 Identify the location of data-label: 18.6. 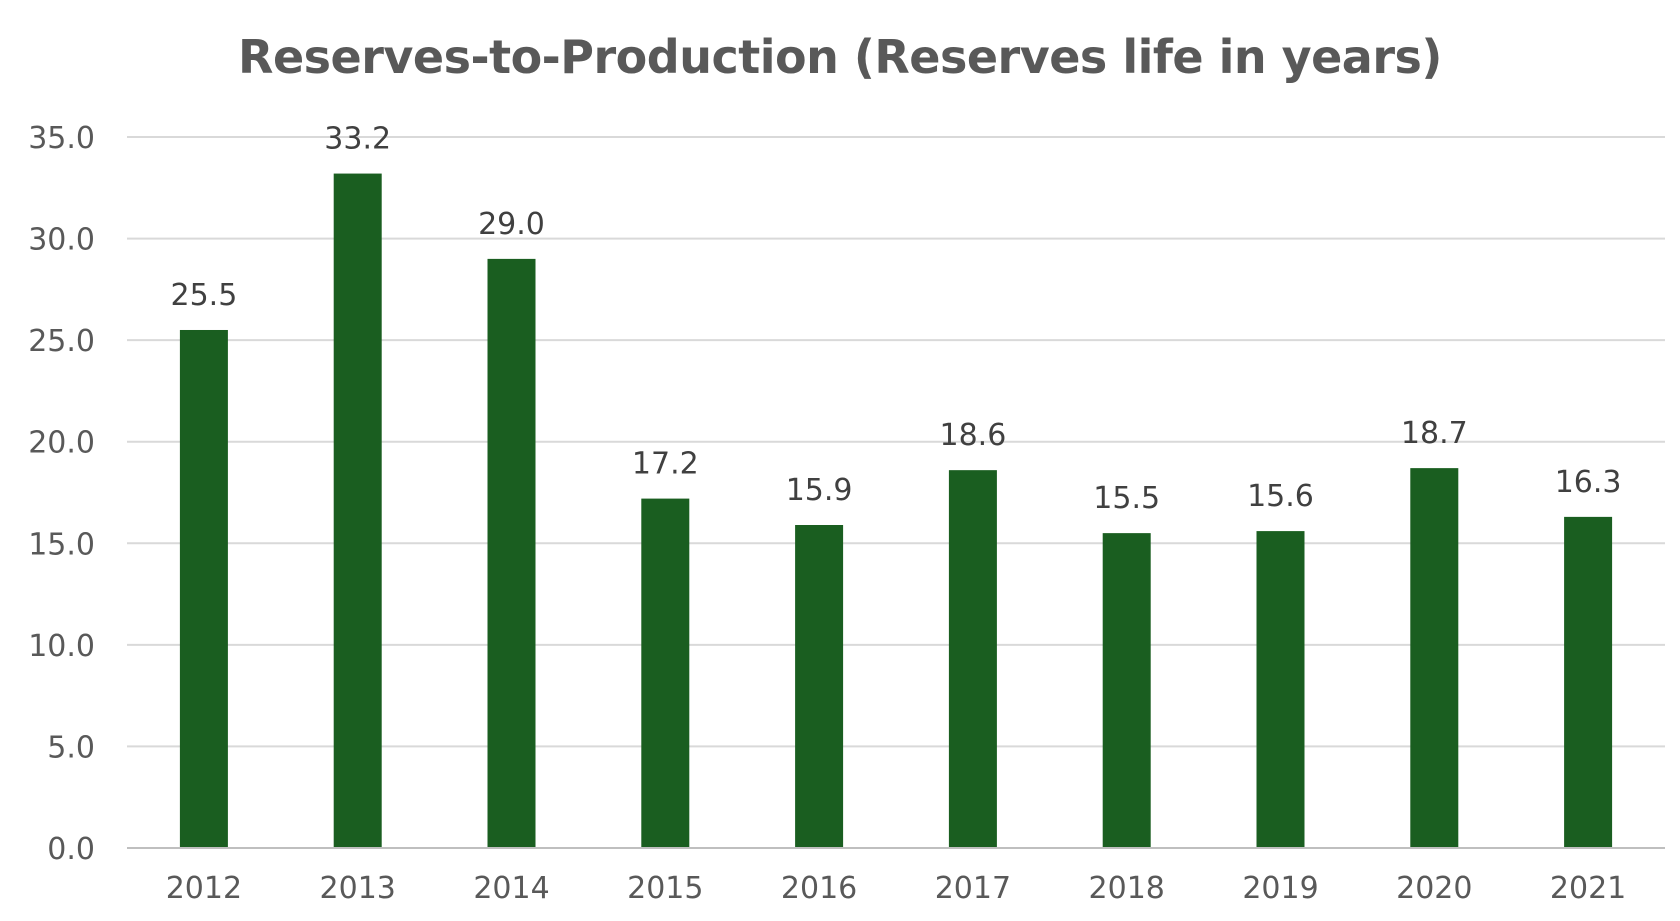
(973, 435).